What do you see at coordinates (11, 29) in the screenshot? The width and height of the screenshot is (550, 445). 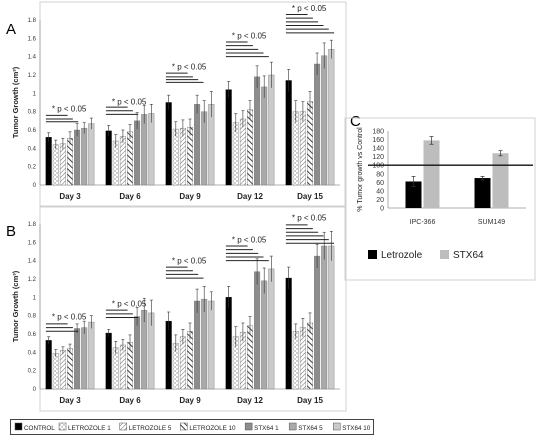 I see `panel-label-a: A` at bounding box center [11, 29].